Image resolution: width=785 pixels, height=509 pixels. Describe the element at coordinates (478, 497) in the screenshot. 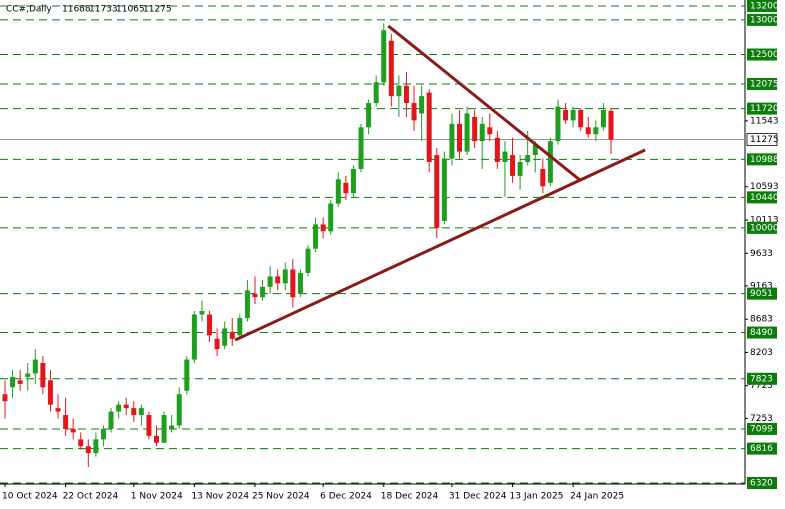

I see `x-tick-label: 31 Dec 2024` at that location.